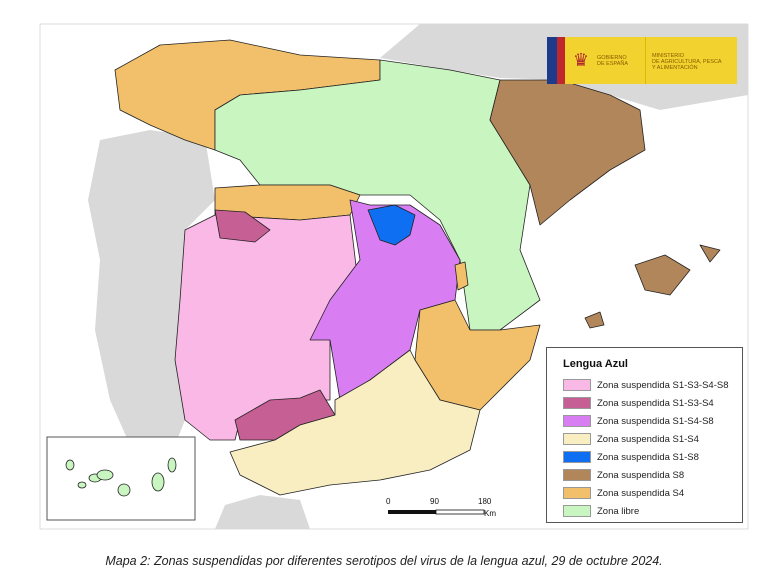 Image resolution: width=768 pixels, height=582 pixels. I want to click on legend-label: Zona suspendida S1-S3-S4-S8, so click(663, 385).